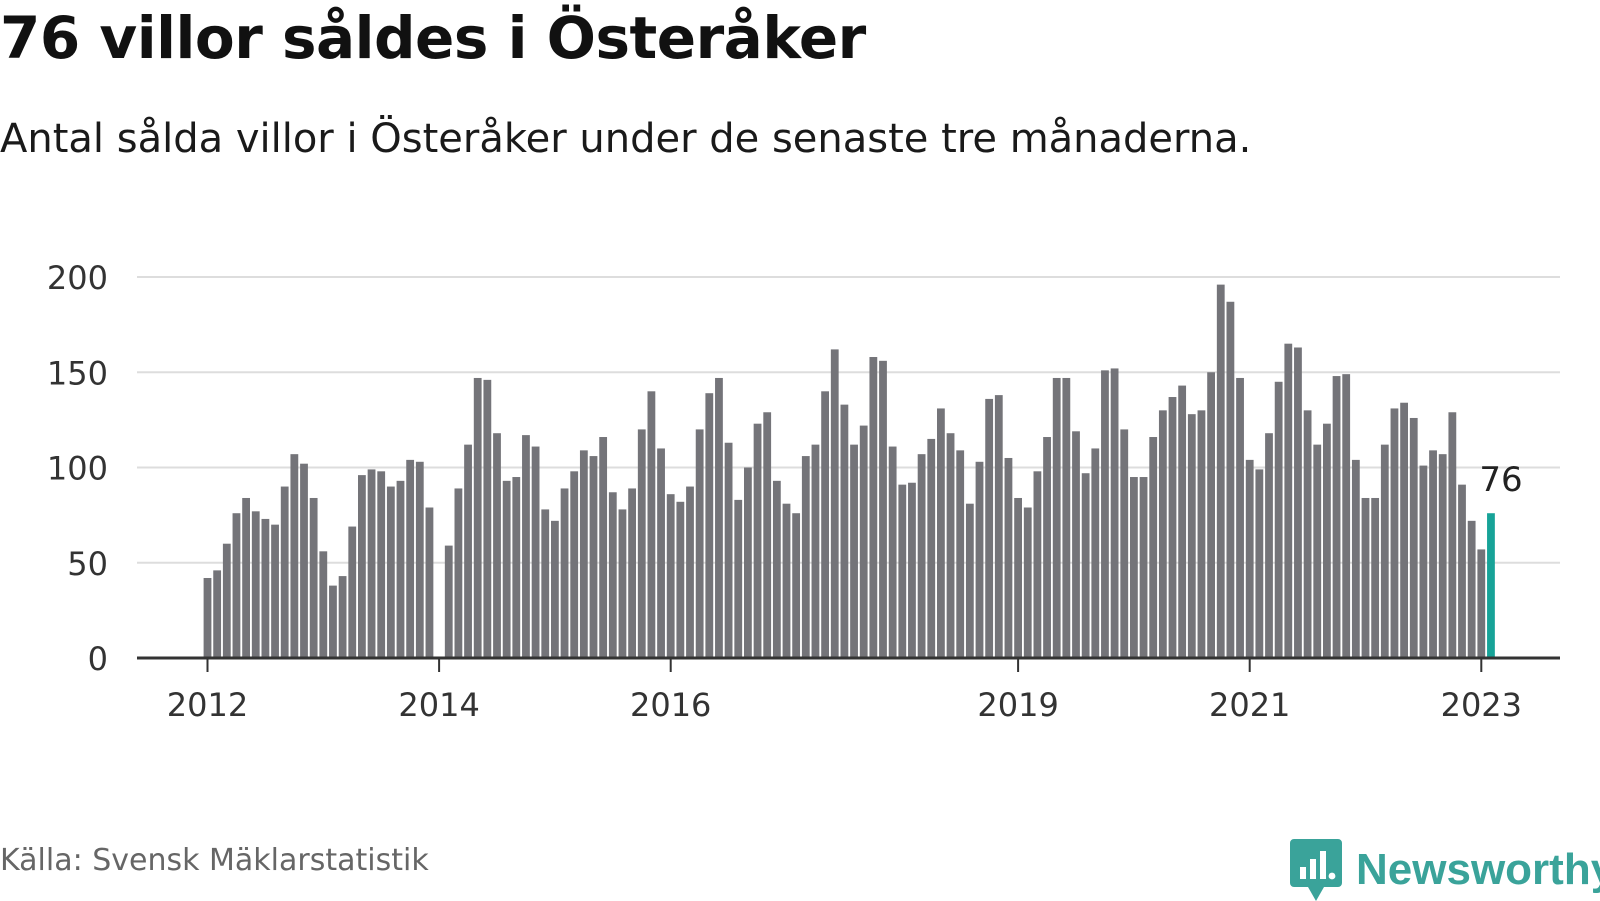 The height and width of the screenshot is (901, 1600). I want to click on brand: Newsworthy, so click(1445, 870).